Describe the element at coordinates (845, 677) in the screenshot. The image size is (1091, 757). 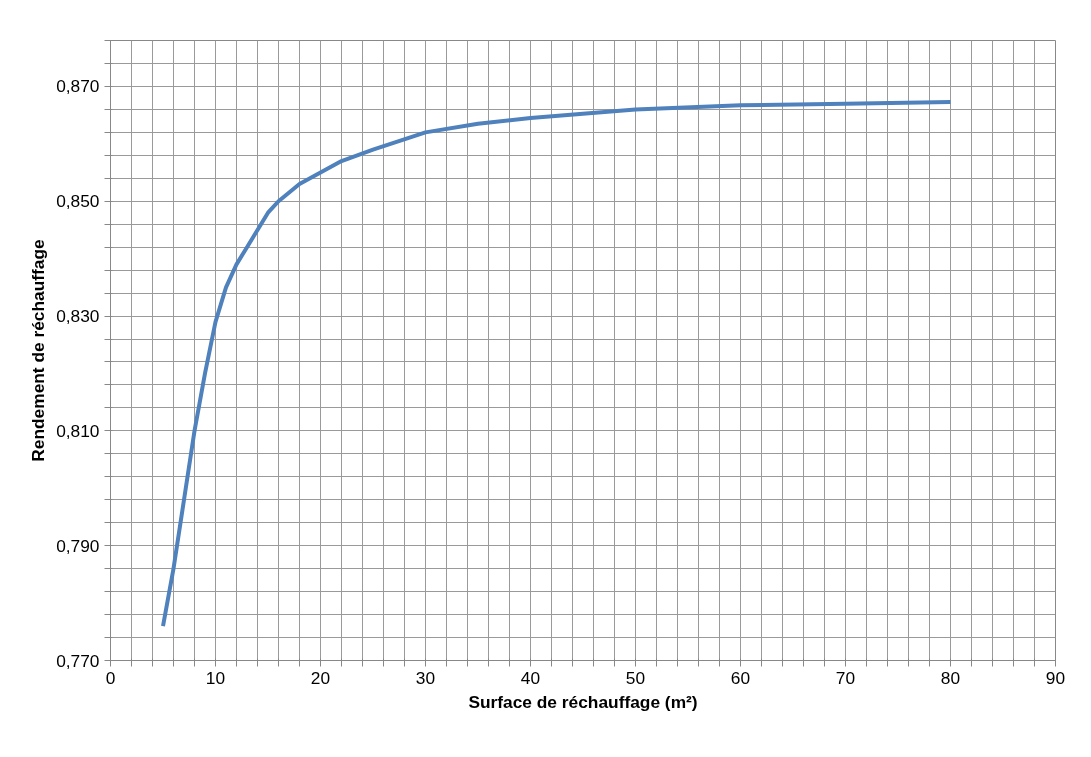
I see `x-tick-label: 70` at that location.